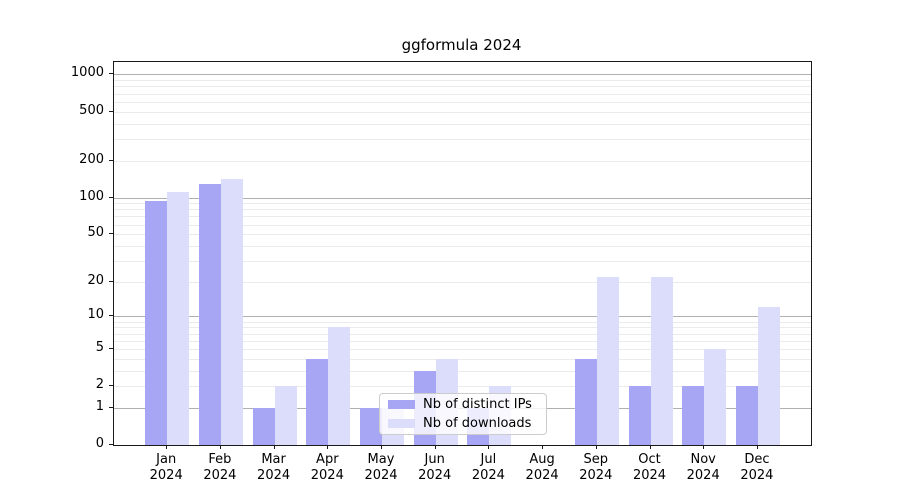  What do you see at coordinates (401, 404) in the screenshot?
I see `legend-swatch-distinct-ips` at bounding box center [401, 404].